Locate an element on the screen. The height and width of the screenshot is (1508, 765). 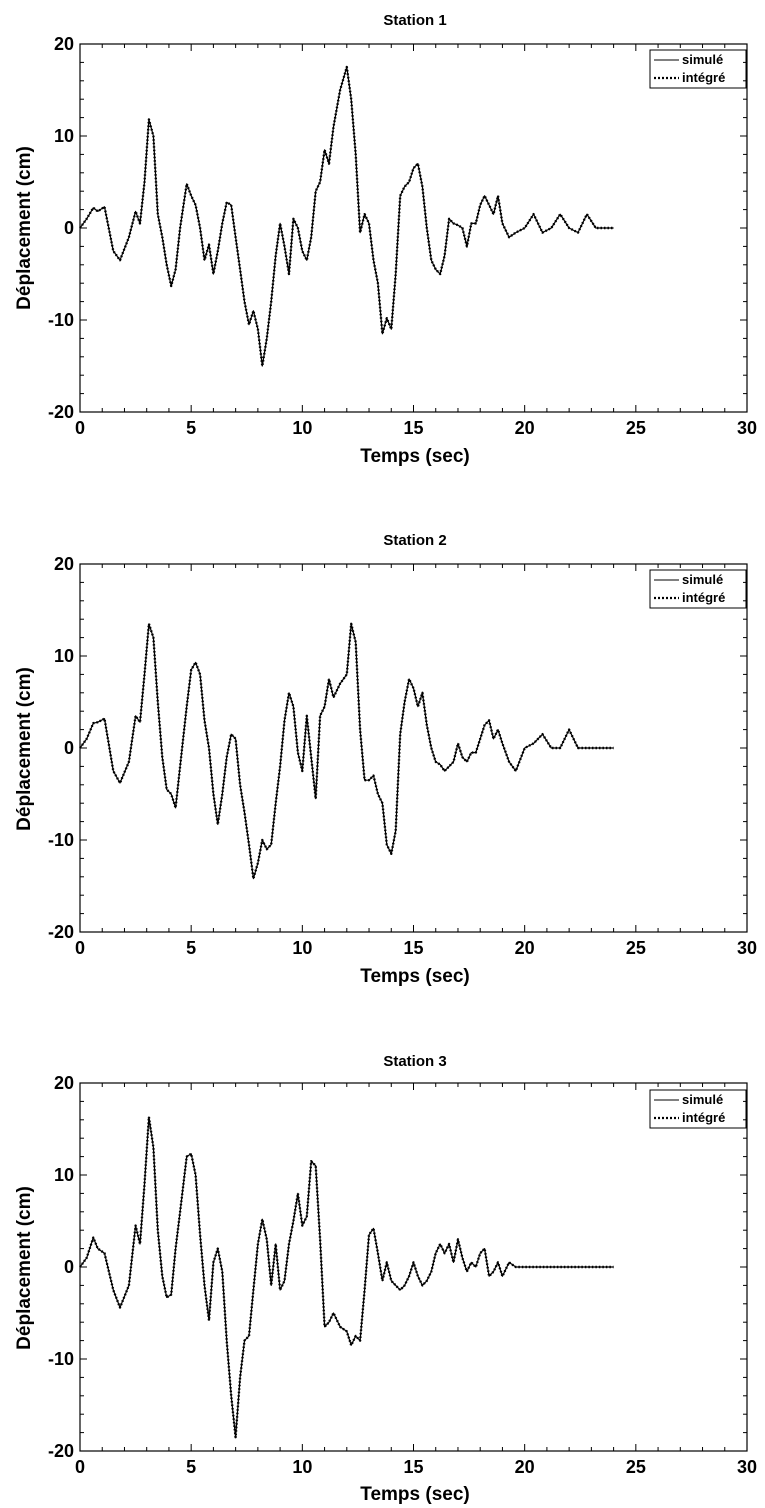
chart-title: Station 1 is located at coordinates (414, 20).